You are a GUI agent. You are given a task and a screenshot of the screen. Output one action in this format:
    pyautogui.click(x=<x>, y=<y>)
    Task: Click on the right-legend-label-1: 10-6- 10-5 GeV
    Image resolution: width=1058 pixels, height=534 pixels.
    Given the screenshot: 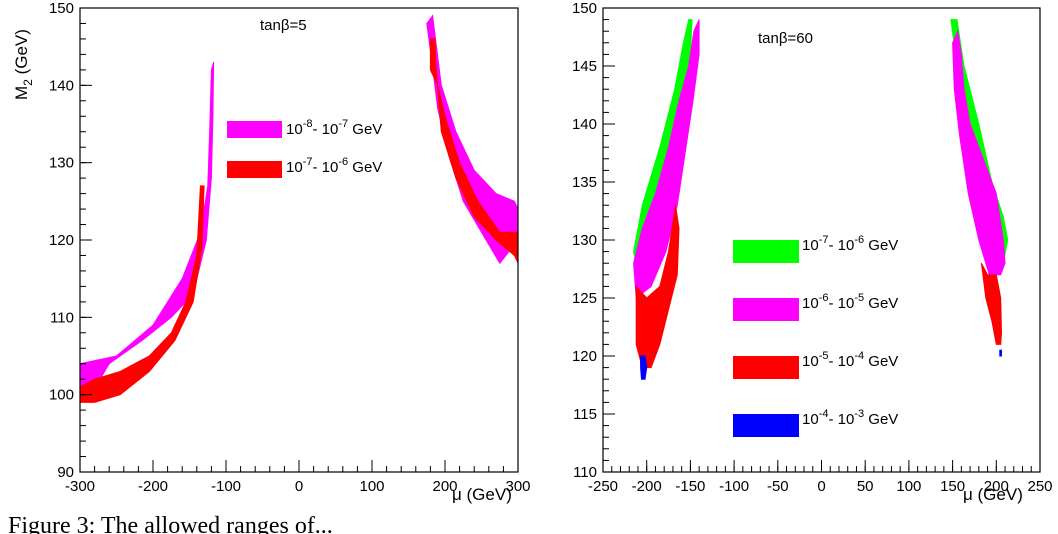 What is the action you would take?
    pyautogui.click(x=850, y=302)
    